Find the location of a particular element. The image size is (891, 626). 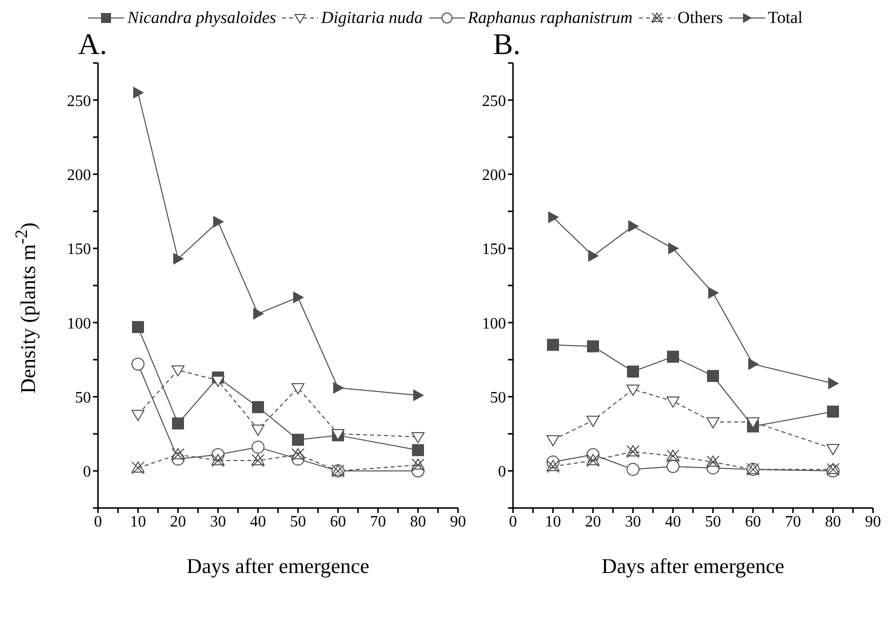

legend-label: Digitaria nuda is located at coordinates (372, 18).